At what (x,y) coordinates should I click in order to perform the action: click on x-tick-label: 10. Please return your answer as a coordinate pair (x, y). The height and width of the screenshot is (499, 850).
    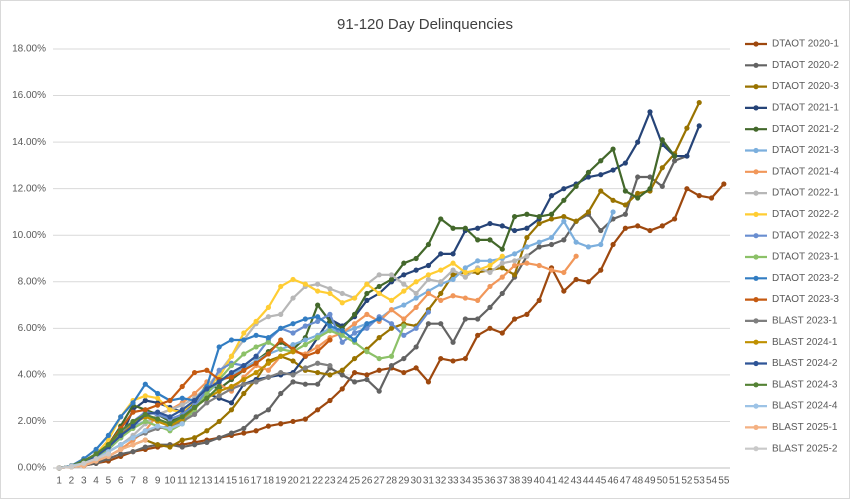
    Looking at the image, I should click on (170, 481).